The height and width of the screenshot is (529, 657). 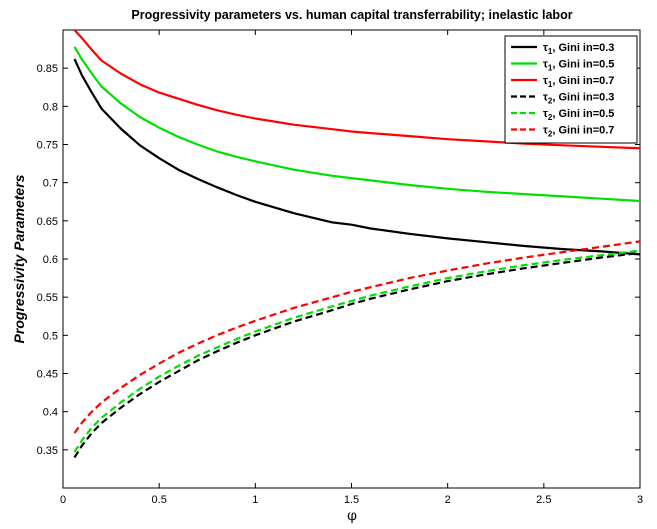 What do you see at coordinates (50, 184) in the screenshot?
I see `y-tick-label: 0.7` at bounding box center [50, 184].